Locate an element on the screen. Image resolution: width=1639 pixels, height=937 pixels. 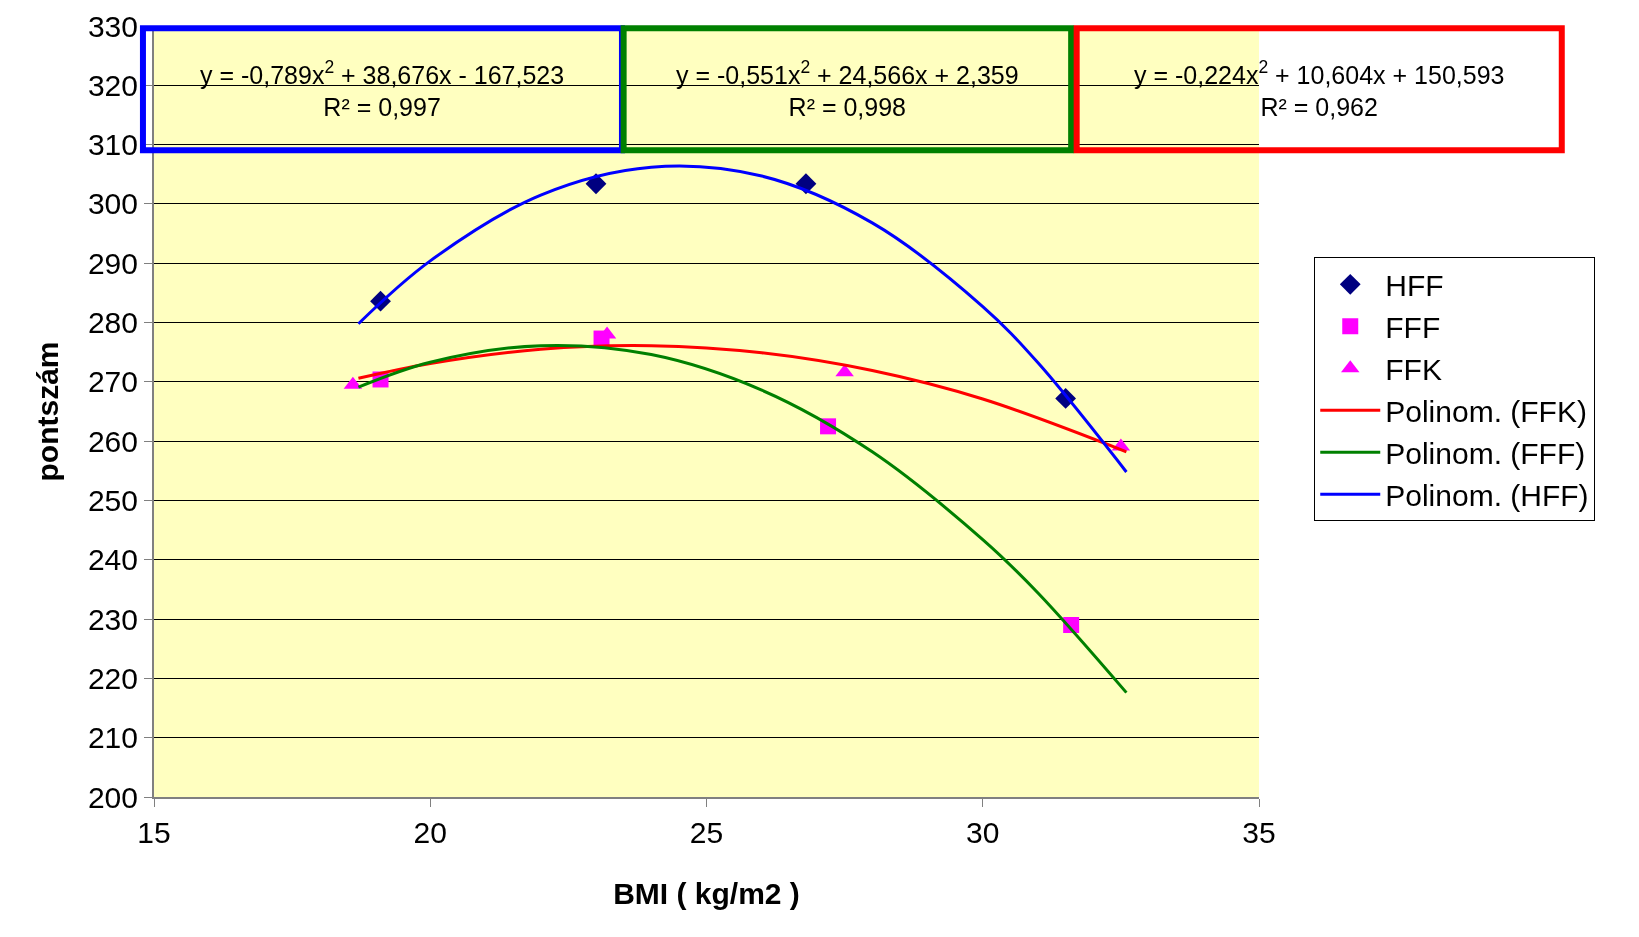
y-tick-label: 230 is located at coordinates (112, 619).